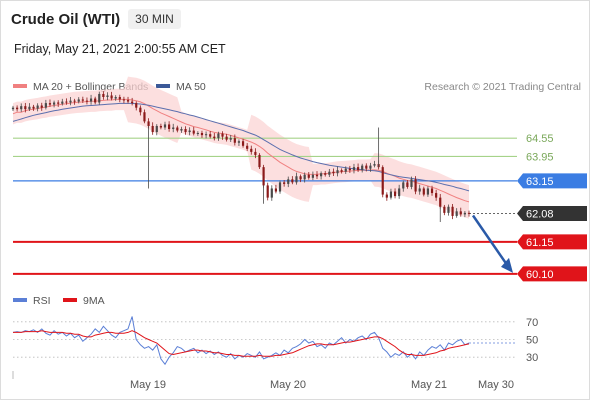  What do you see at coordinates (532, 341) in the screenshot?
I see `rsi-tick-label: 50` at bounding box center [532, 341].